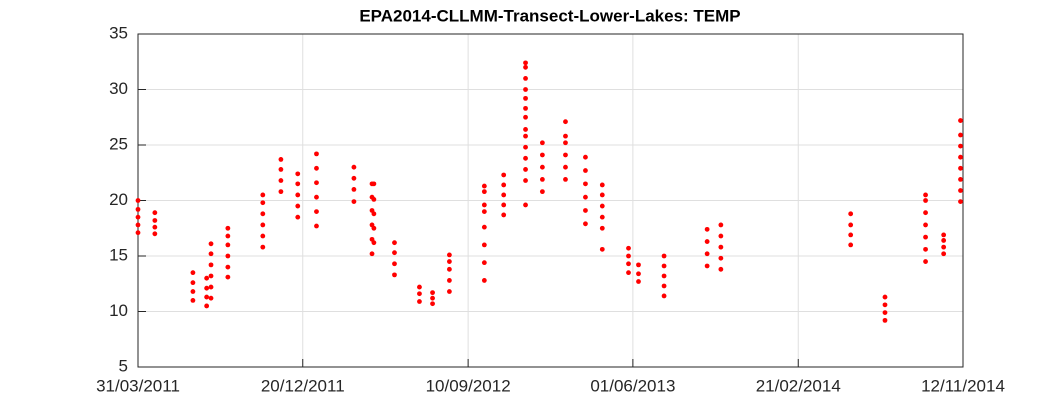  Describe the element at coordinates (118, 310) in the screenshot. I see `y-tick-label: 10` at that location.